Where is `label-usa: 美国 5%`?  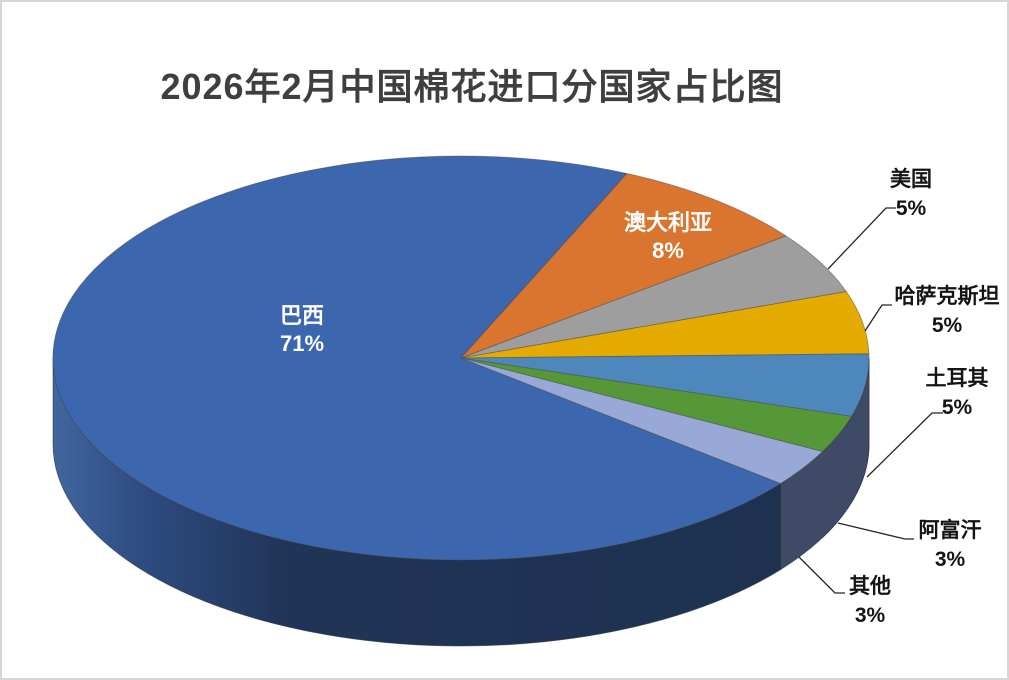
label-usa: 美国 5% is located at coordinates (911, 194).